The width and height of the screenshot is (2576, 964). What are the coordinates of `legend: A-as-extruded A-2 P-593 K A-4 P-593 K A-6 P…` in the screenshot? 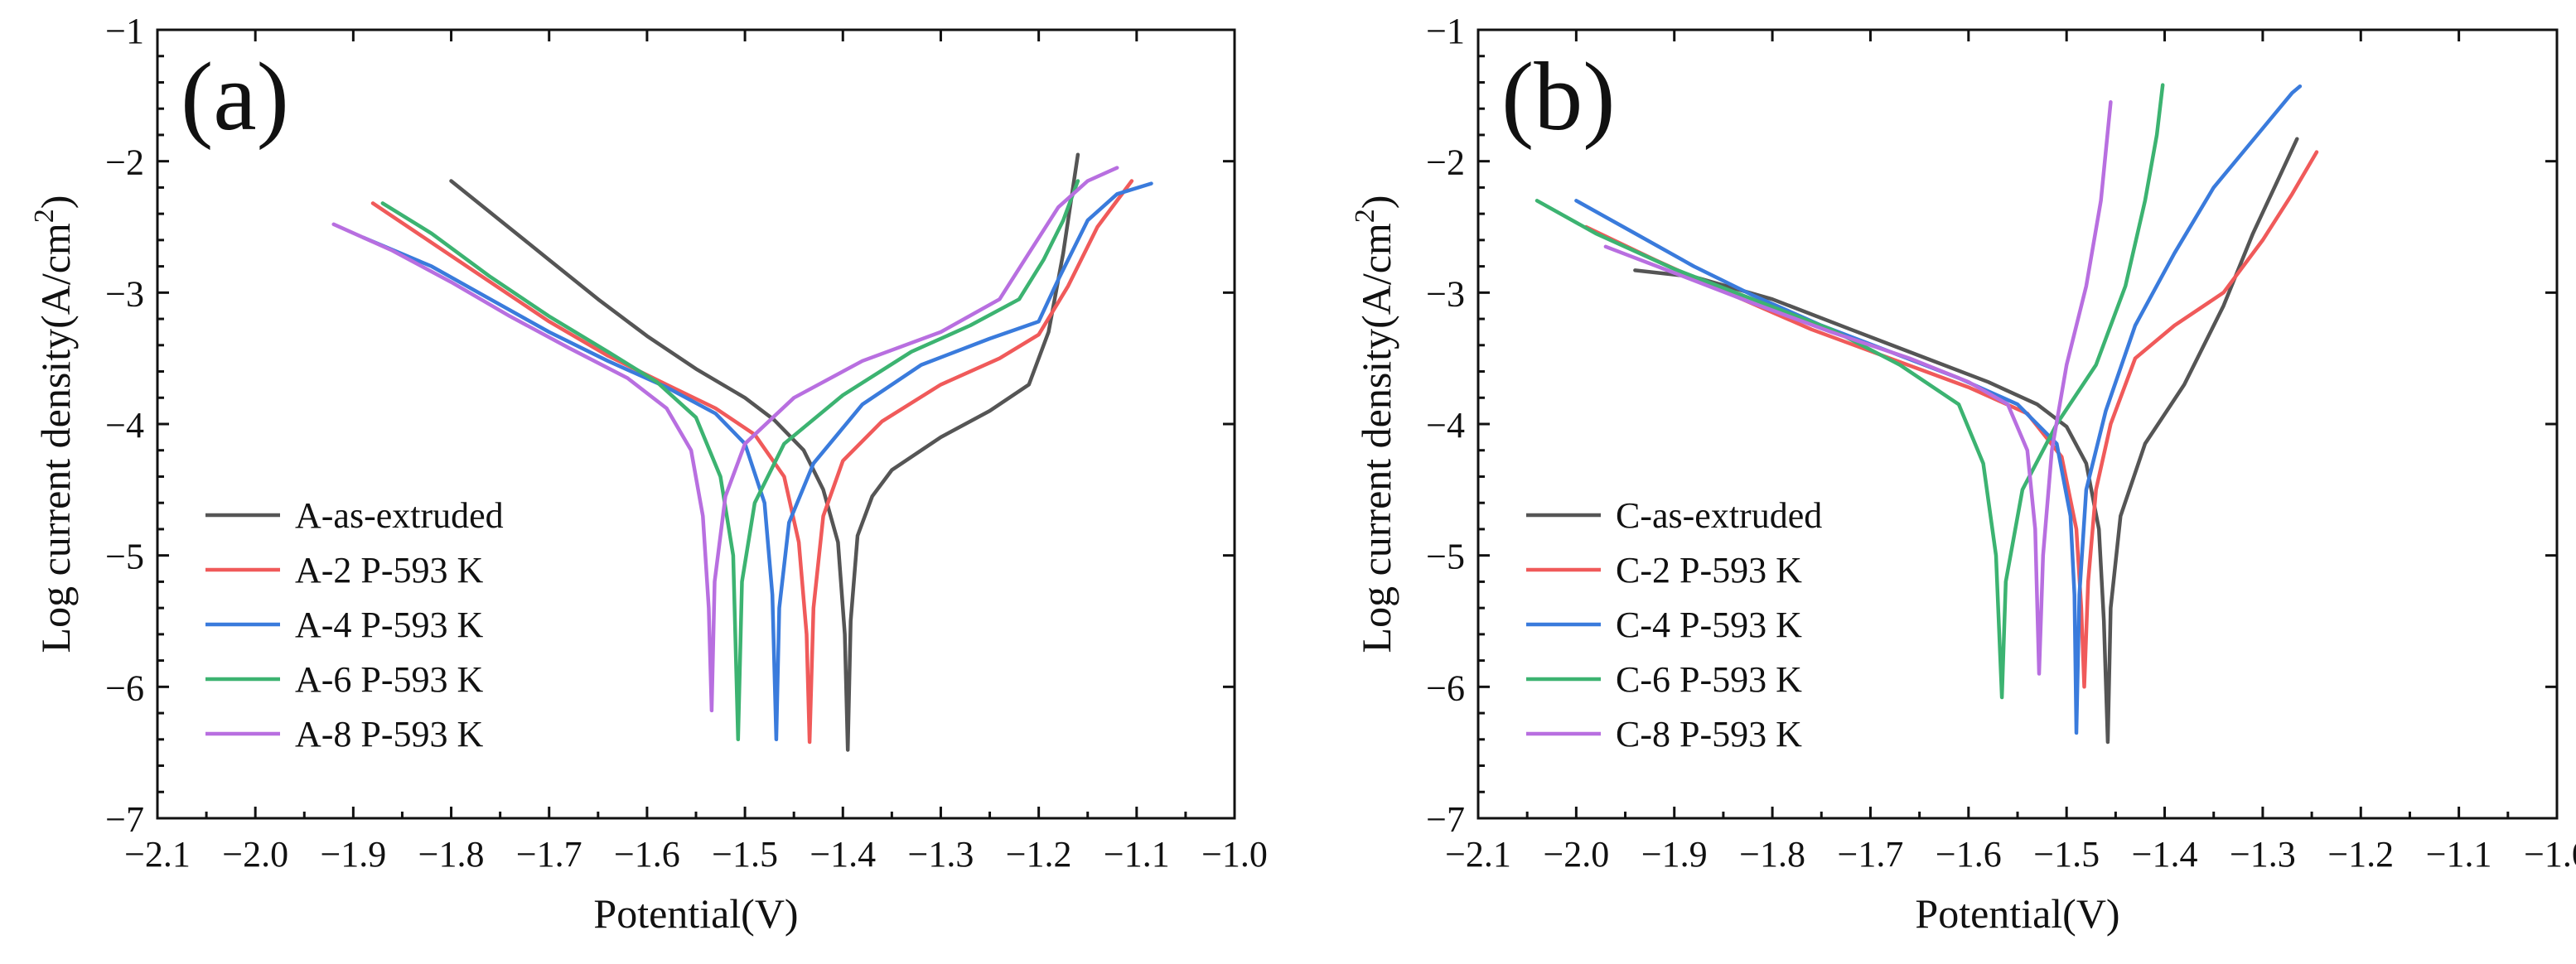 It's located at (354, 624).